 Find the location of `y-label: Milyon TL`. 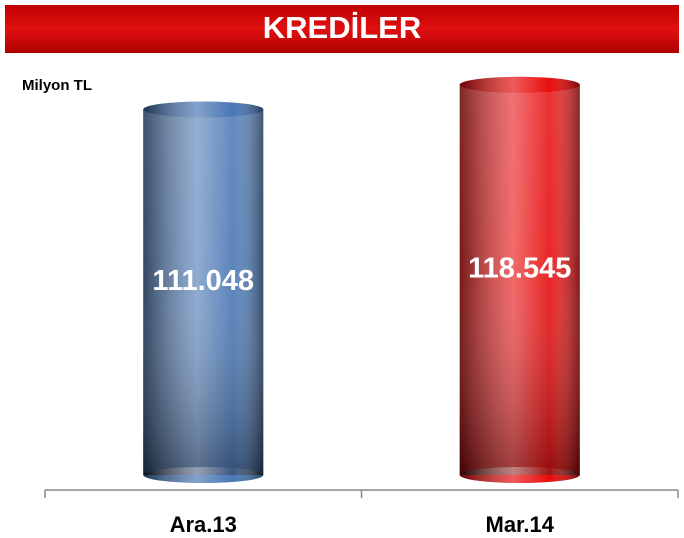

y-label: Milyon TL is located at coordinates (57, 85).